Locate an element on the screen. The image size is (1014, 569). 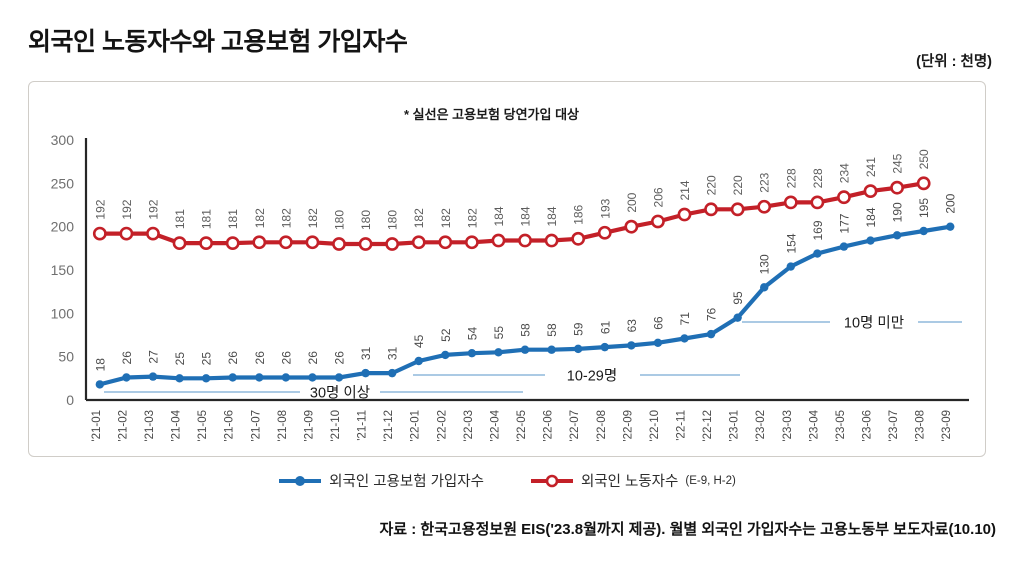
legend-item-blue: 외국인 고용보험 가입자수 is located at coordinates (381, 480).